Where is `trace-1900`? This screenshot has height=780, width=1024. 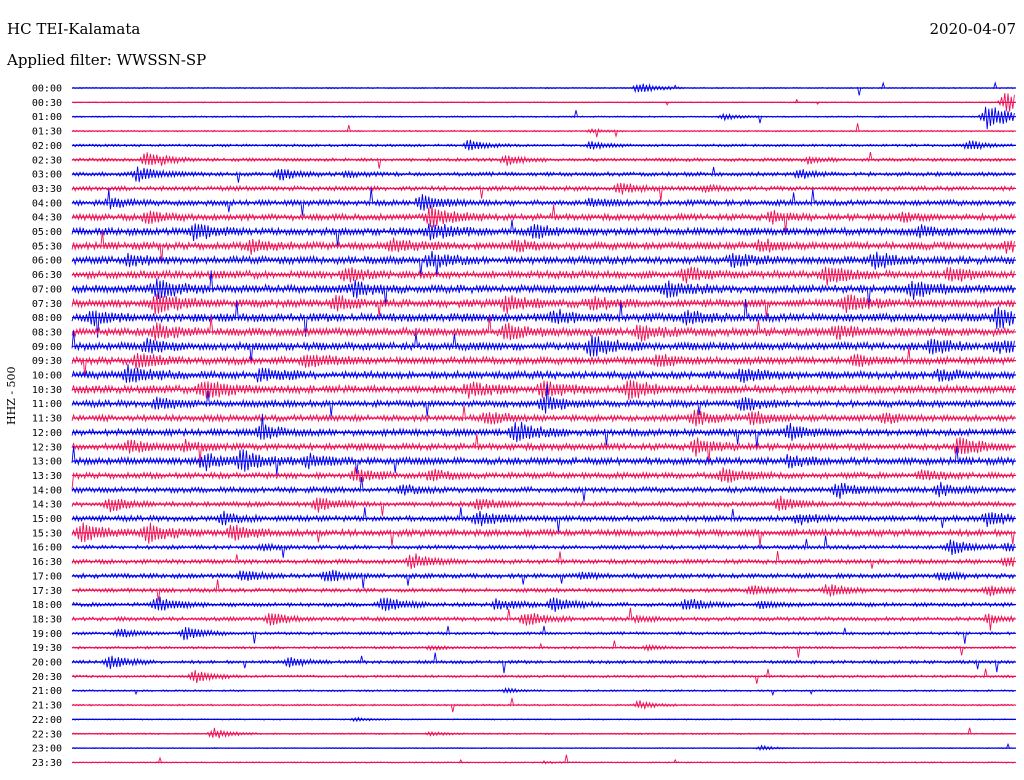 trace-1900 is located at coordinates (543, 634).